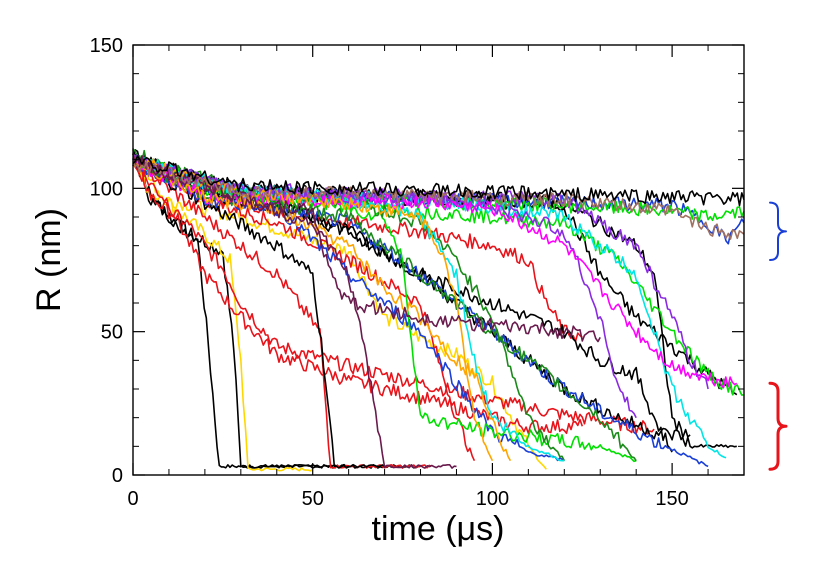 This screenshot has width=830, height=588. What do you see at coordinates (671, 499) in the screenshot?
I see `x-tick-label: 150` at bounding box center [671, 499].